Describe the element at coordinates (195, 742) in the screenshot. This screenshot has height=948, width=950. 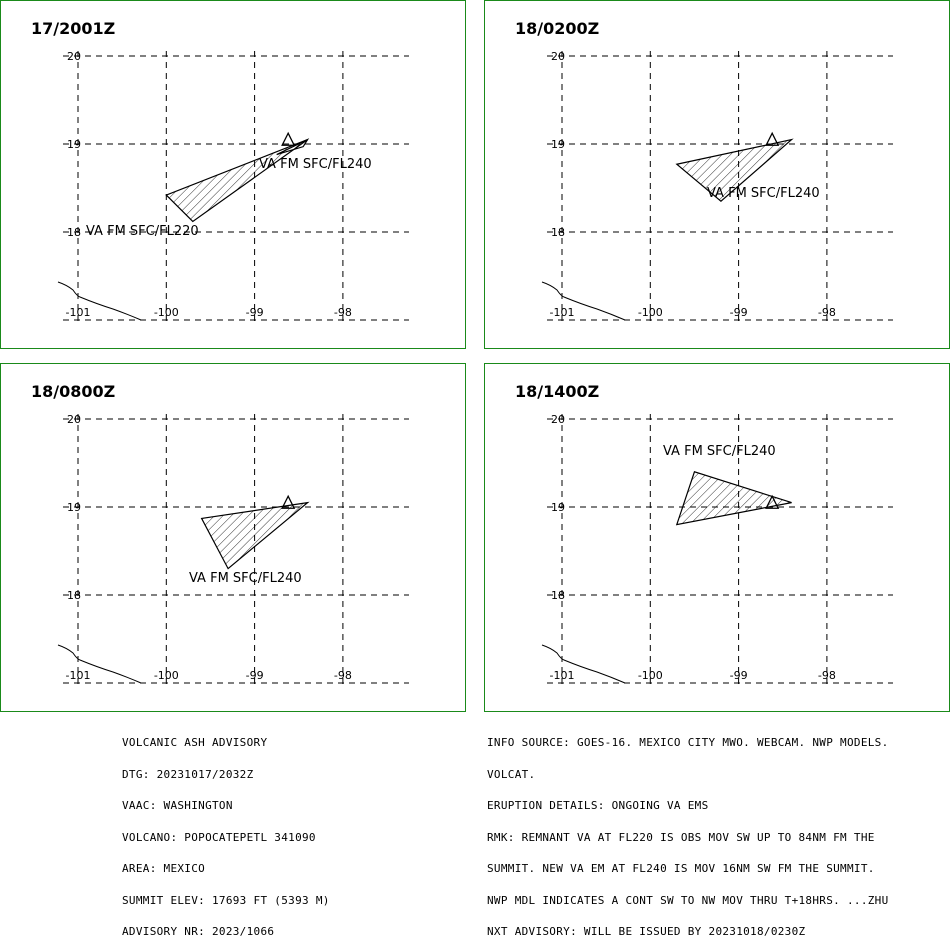
I see `footer-line: VOLCANIC ASH ADVISORY` at that location.